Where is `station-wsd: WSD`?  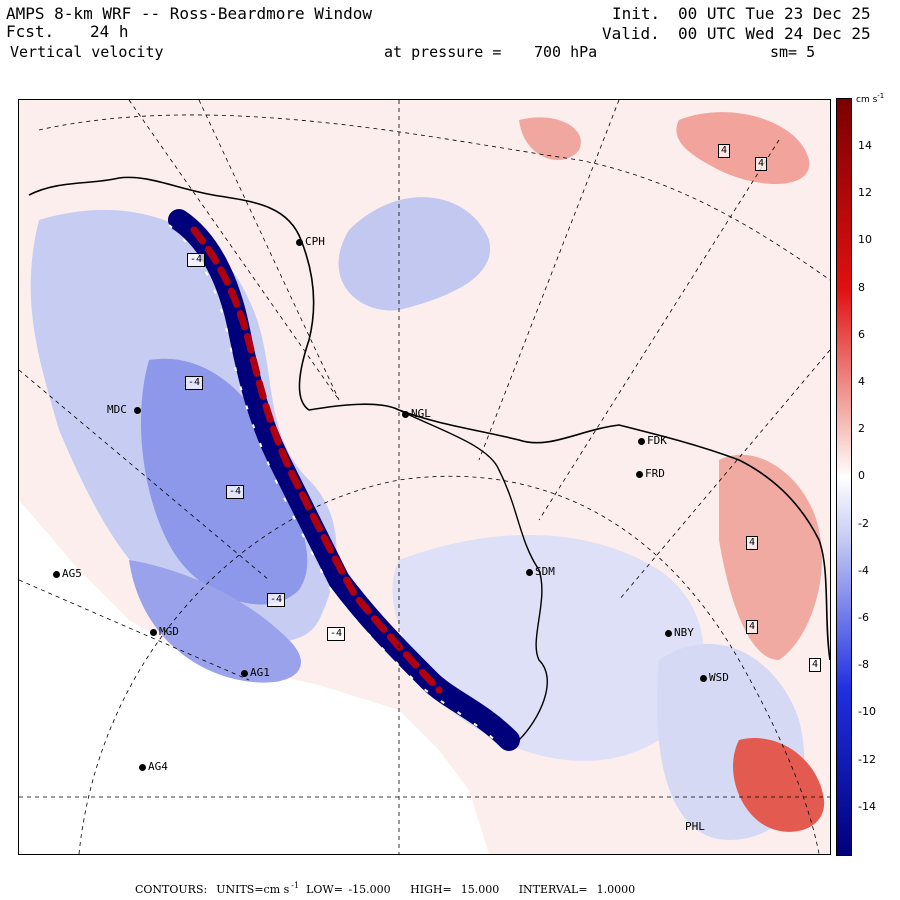 station-wsd: WSD is located at coordinates (714, 678).